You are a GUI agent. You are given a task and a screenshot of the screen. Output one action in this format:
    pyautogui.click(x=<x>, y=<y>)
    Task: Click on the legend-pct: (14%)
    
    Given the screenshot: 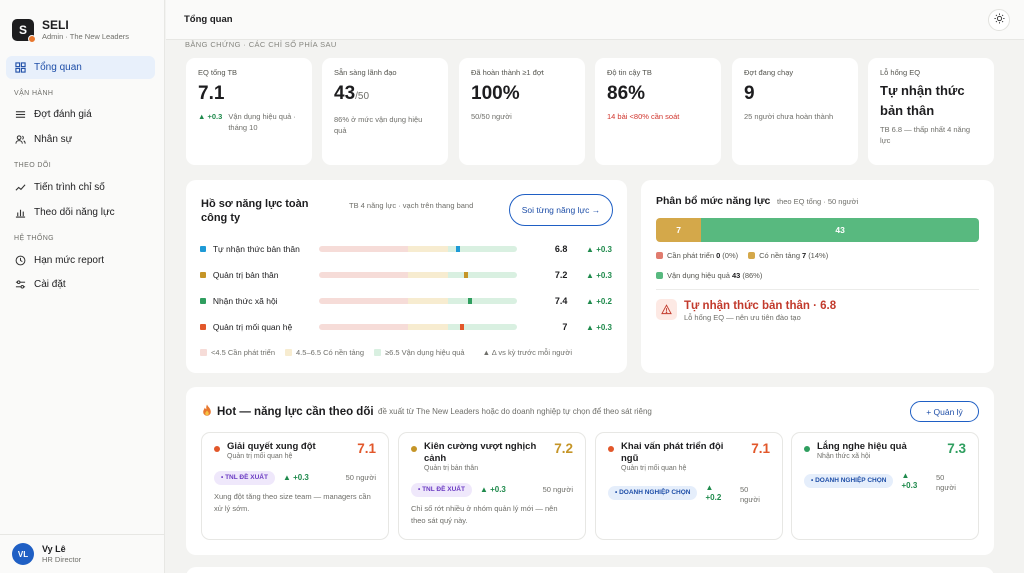 What is the action you would take?
    pyautogui.click(x=818, y=255)
    